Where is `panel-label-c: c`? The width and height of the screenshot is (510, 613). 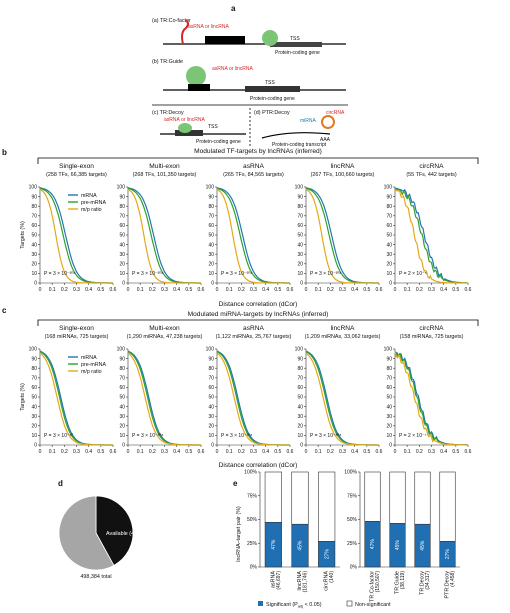 panel-label-c: c is located at coordinates (4, 310).